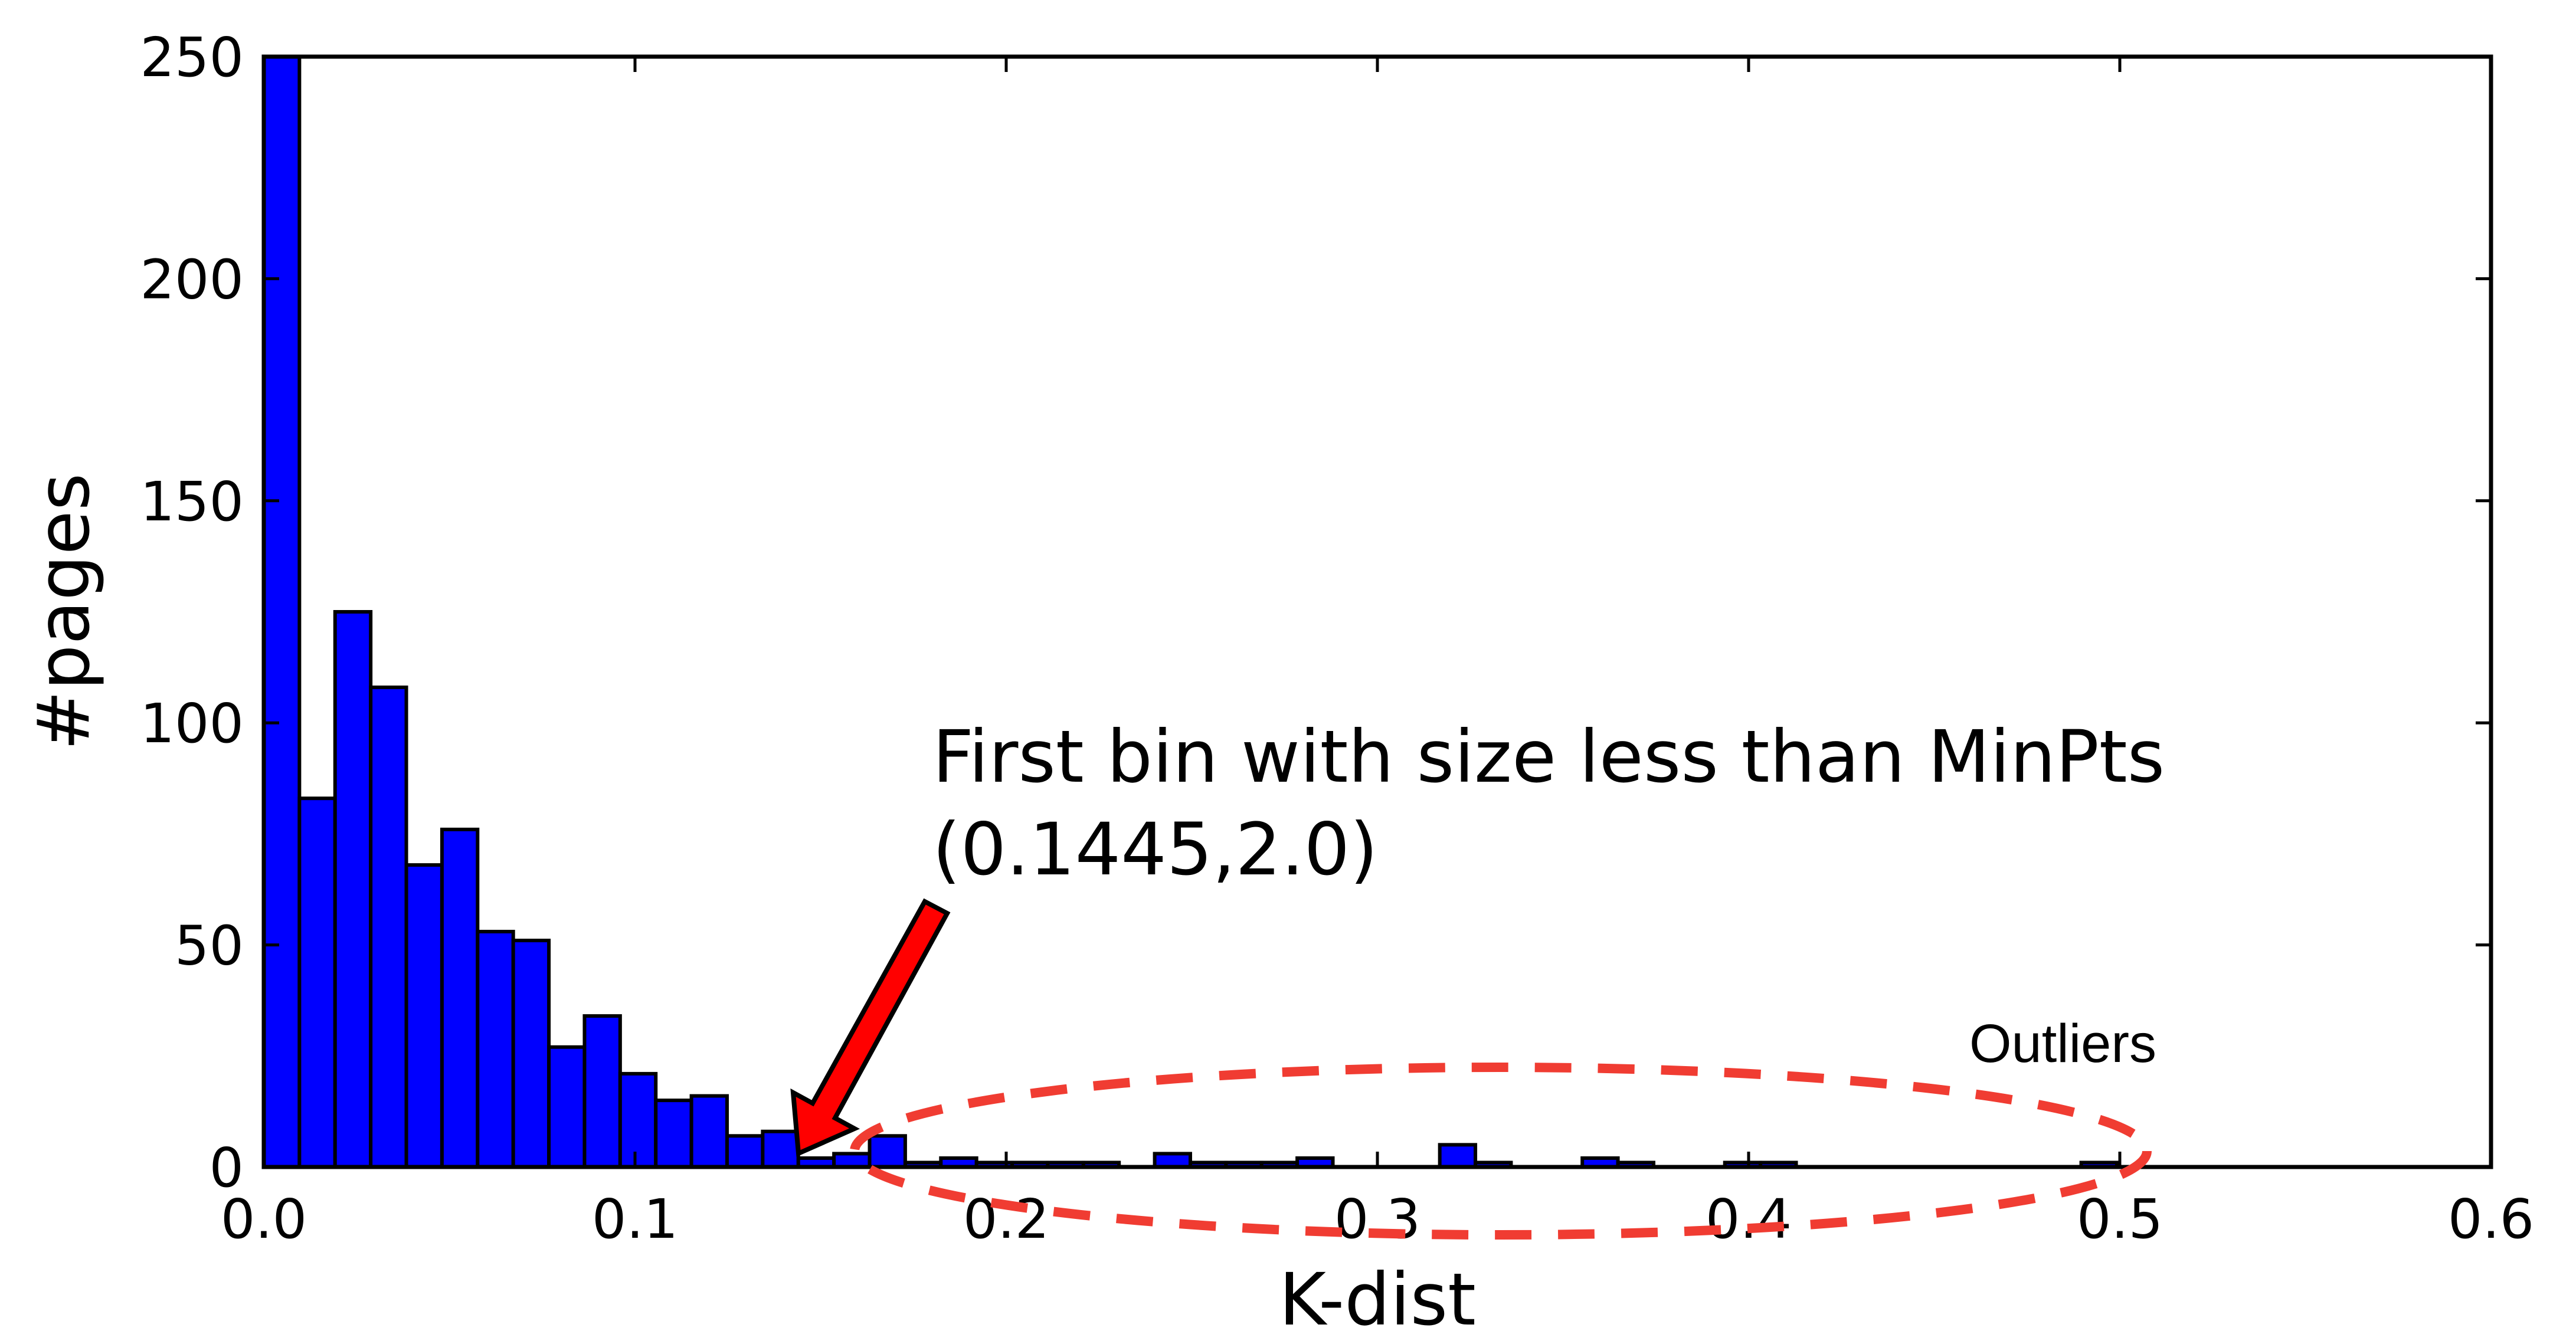 The height and width of the screenshot is (1331, 2576). I want to click on x-tick-label: 0.1, so click(635, 1220).